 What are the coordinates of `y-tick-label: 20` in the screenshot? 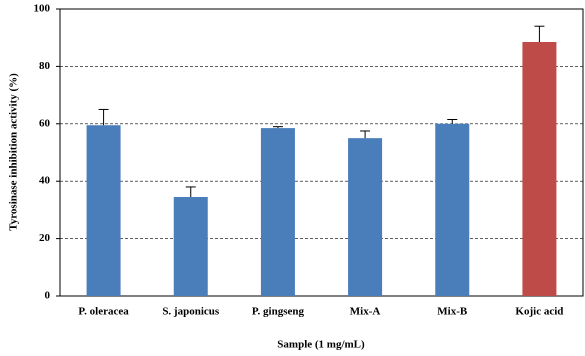 It's located at (45, 238).